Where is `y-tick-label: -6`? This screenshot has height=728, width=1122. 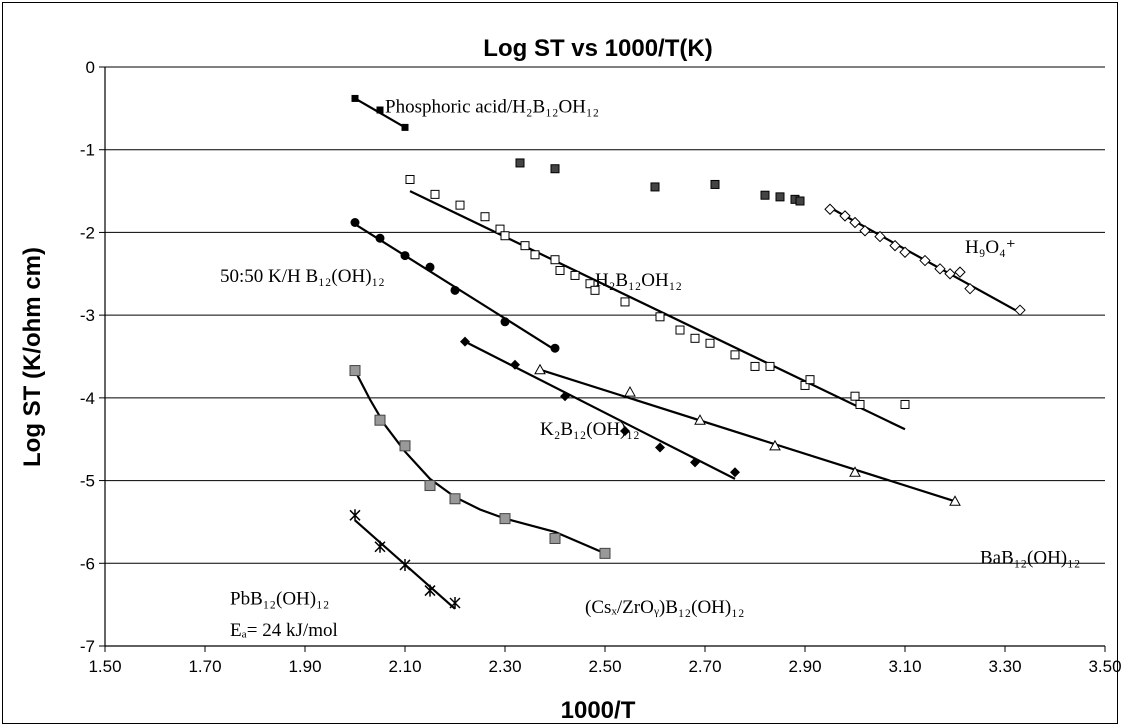 y-tick-label: -6 is located at coordinates (87, 563).